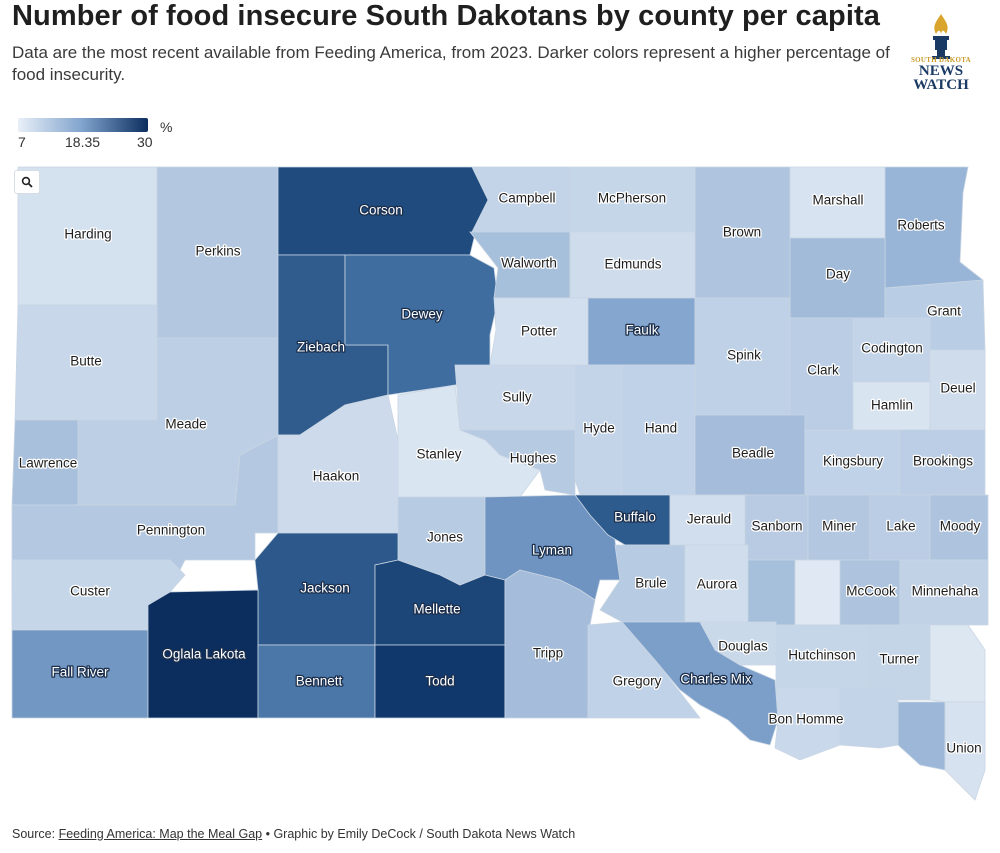 This screenshot has width=1000, height=853. Describe the element at coordinates (921, 736) in the screenshot. I see `county-clay` at that location.